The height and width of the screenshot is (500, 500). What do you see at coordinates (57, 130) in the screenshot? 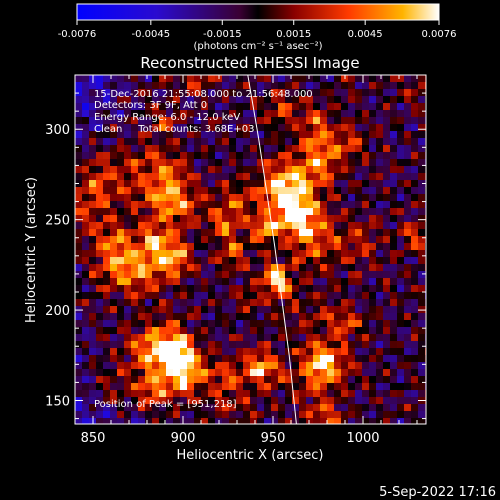
I see `y-tick-label: 300` at bounding box center [57, 130].